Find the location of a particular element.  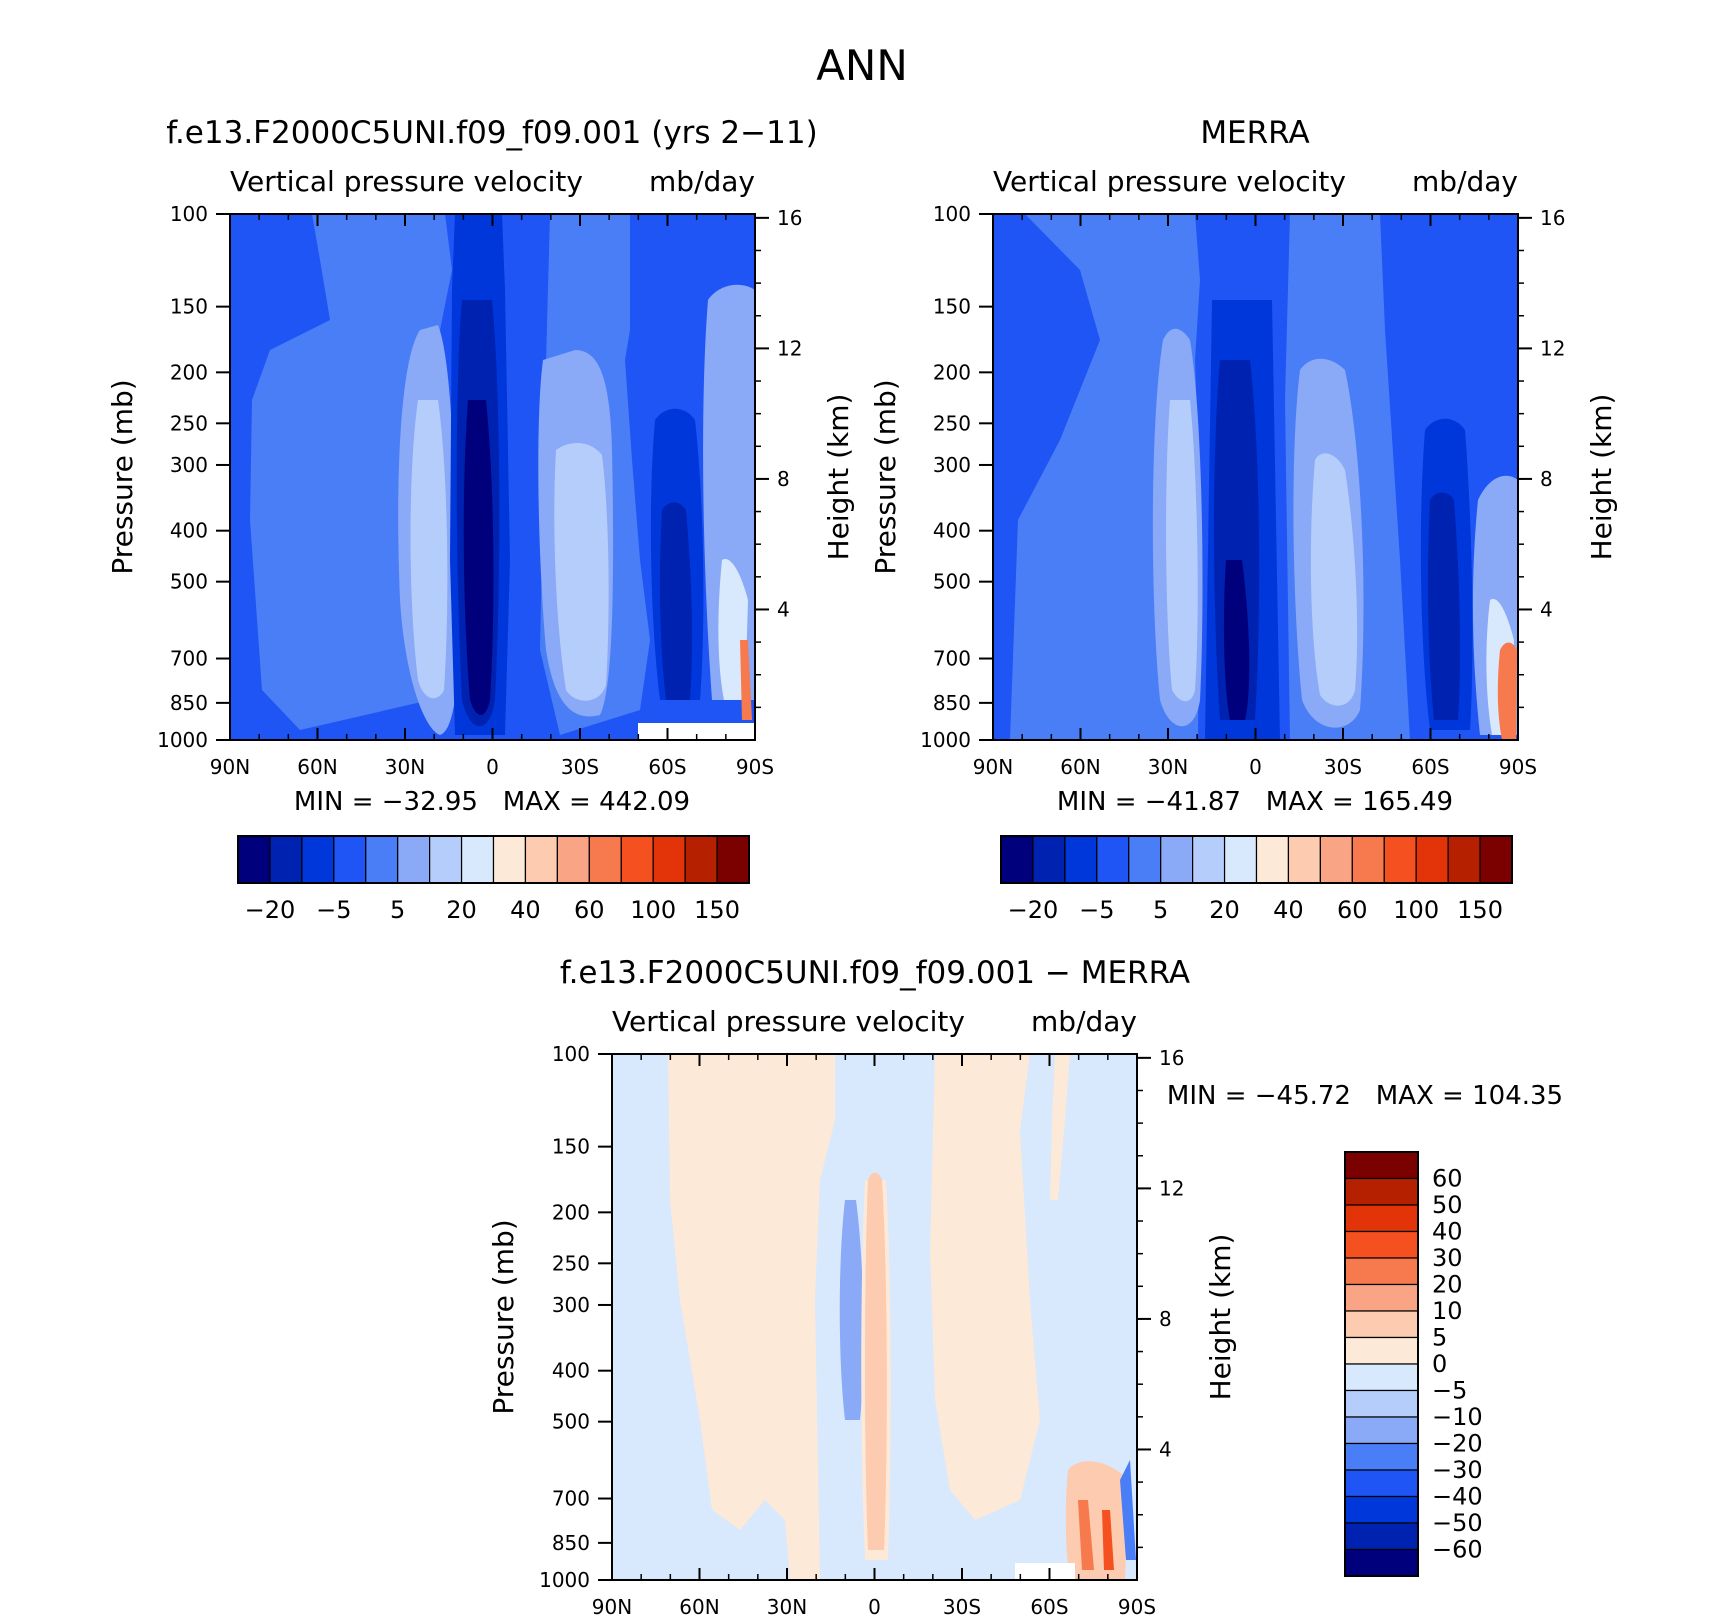

x-tick-label: 30N is located at coordinates (1168, 767).